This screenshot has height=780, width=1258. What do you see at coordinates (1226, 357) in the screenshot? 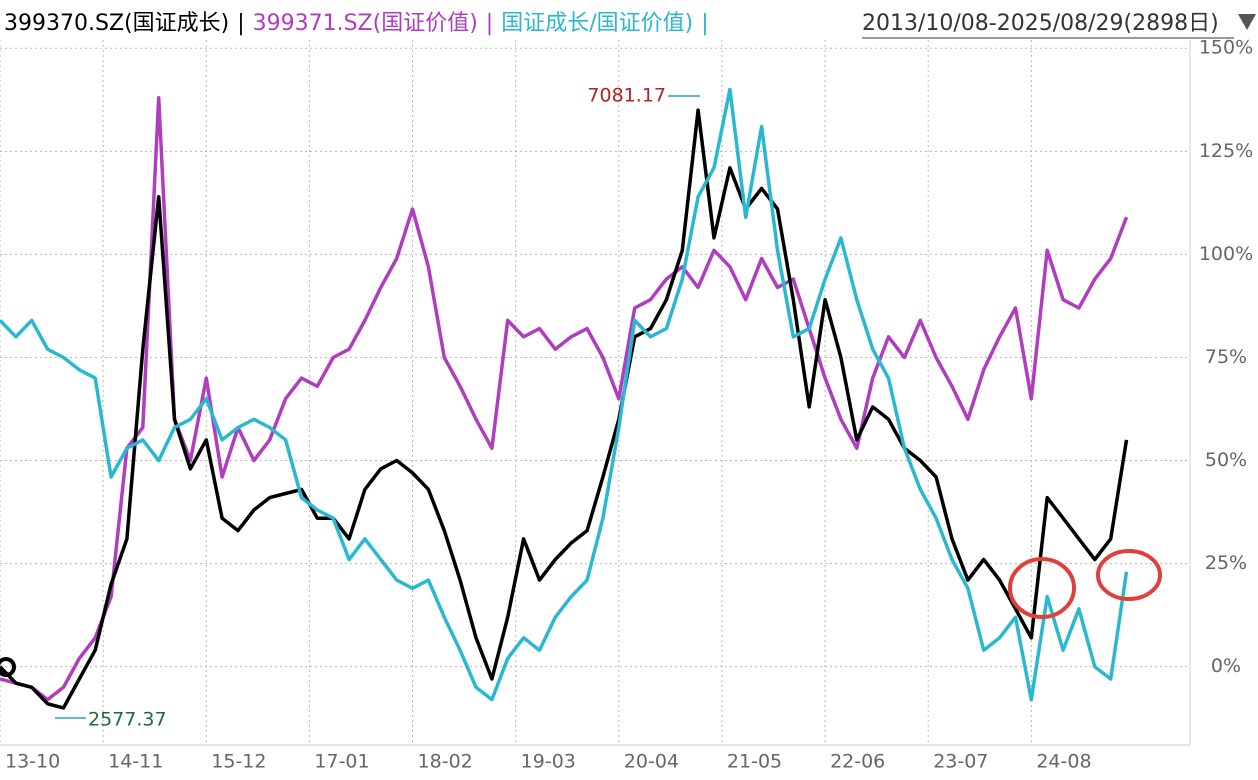
I see `y-tick-label: 75%` at bounding box center [1226, 357].